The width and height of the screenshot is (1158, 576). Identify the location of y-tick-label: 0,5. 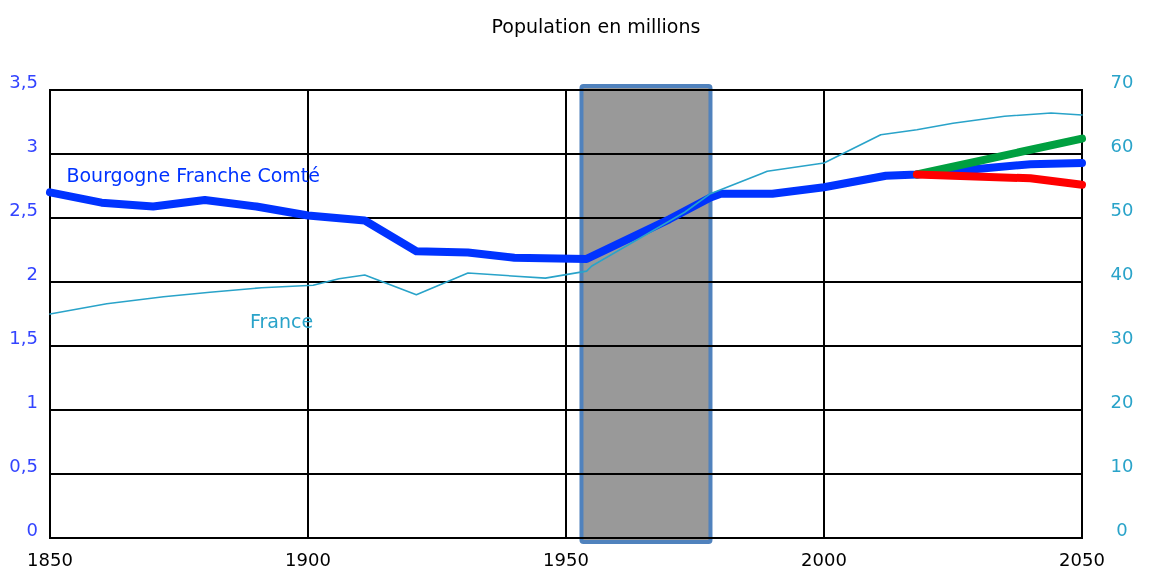
(23, 465).